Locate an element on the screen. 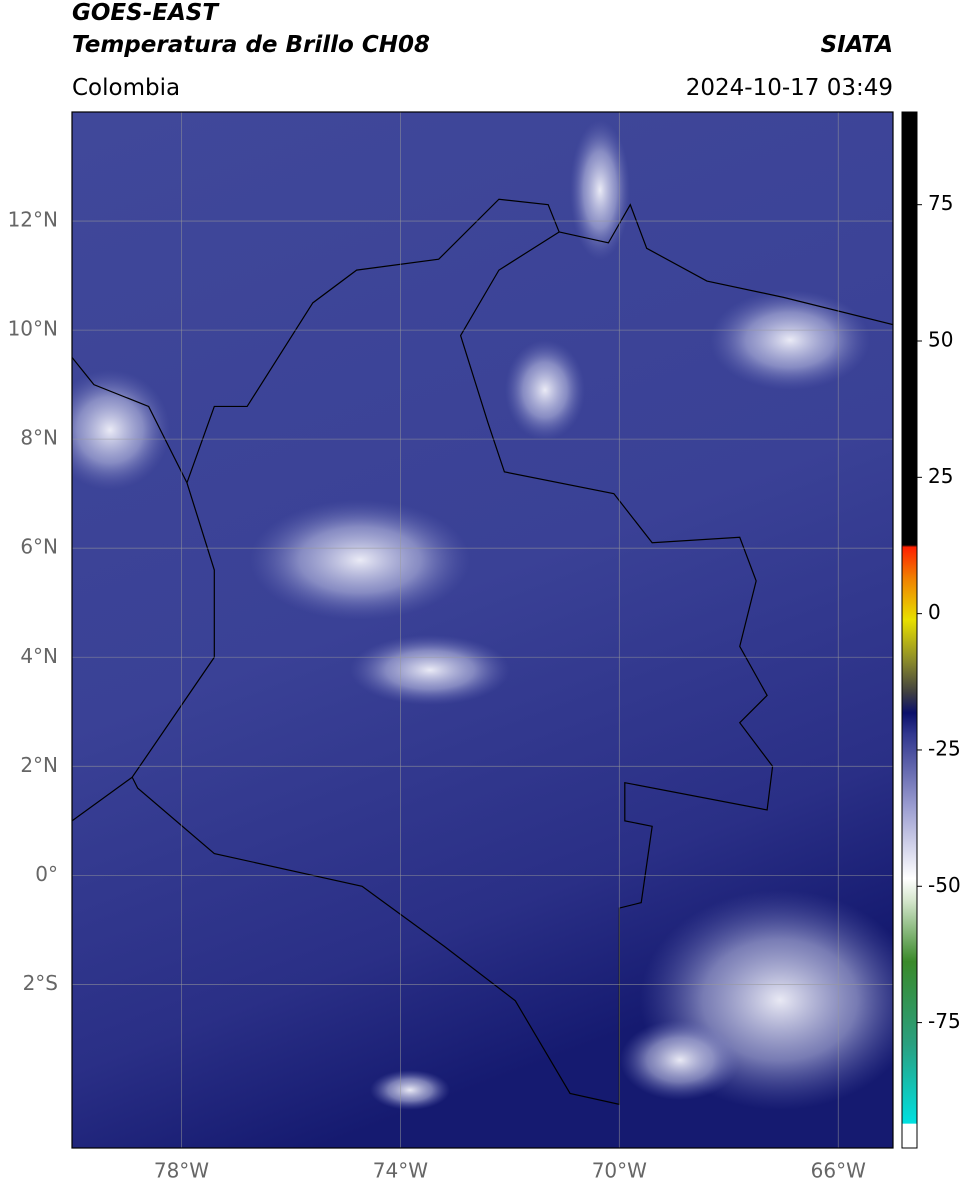 The image size is (966, 1190). title-line2: Temperatura de Brillo CH08 is located at coordinates (251, 45).